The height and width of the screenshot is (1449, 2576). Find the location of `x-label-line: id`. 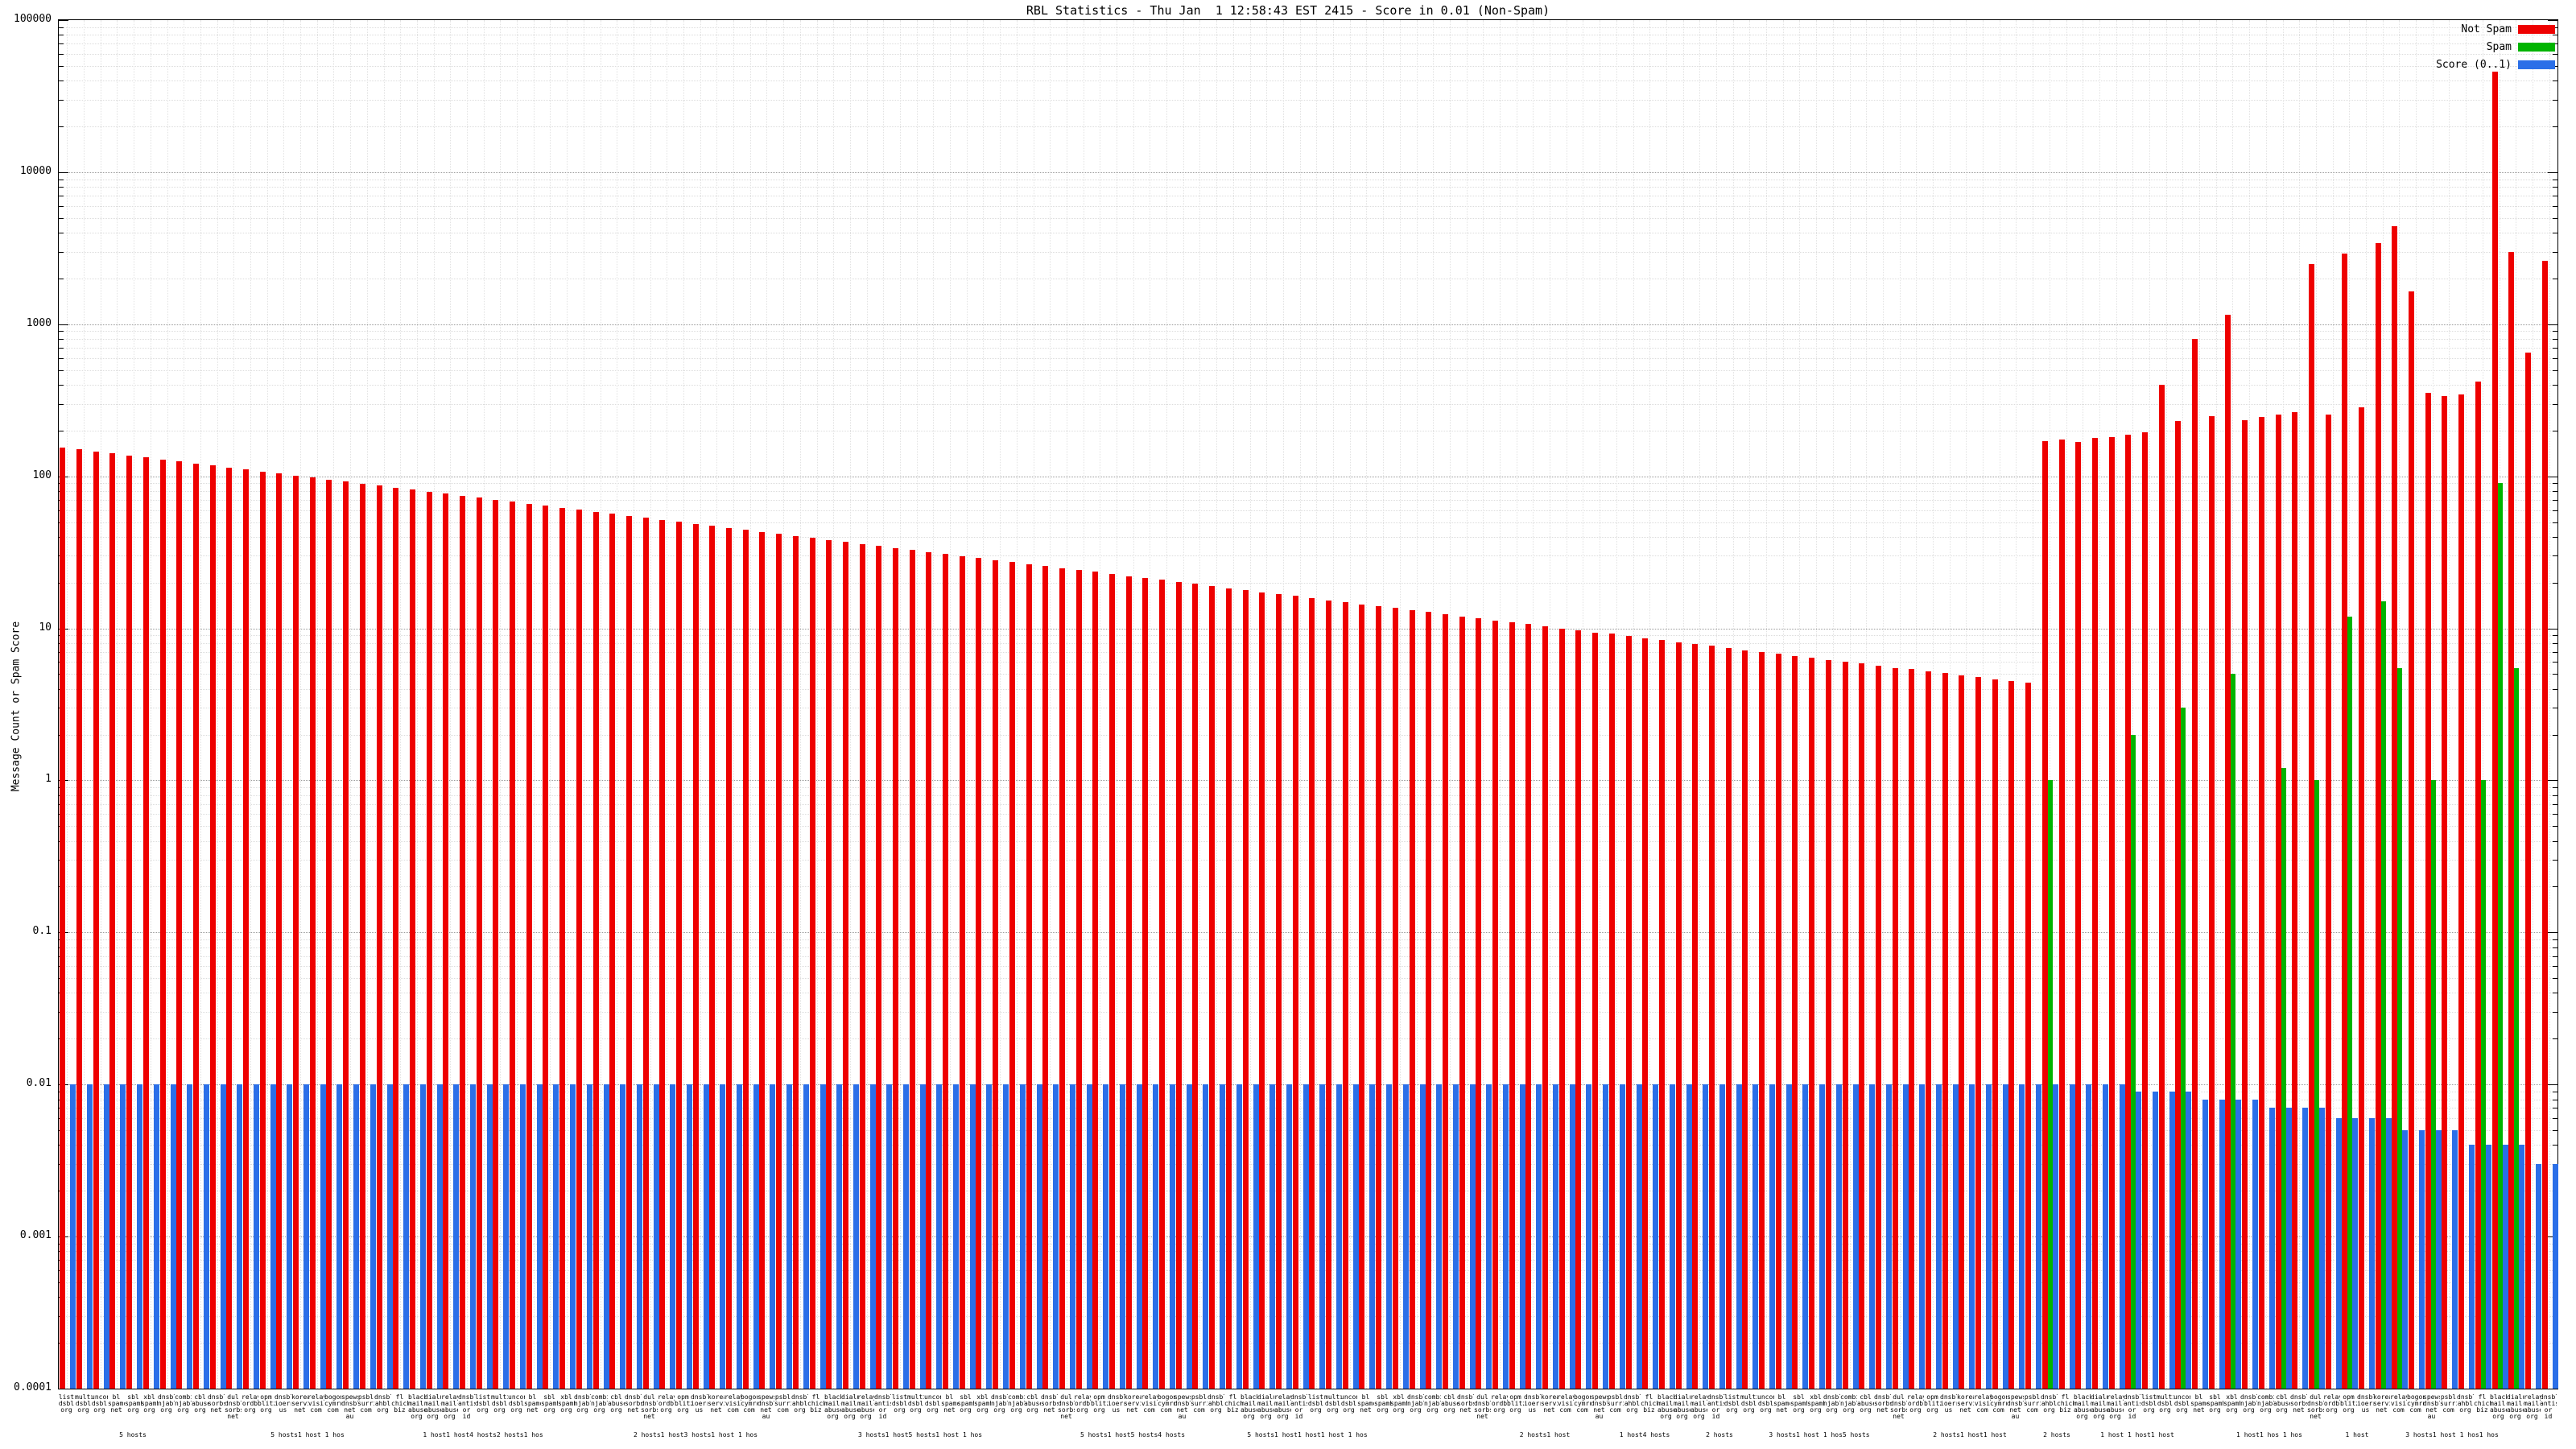

x-label-line: id is located at coordinates (1298, 1416).